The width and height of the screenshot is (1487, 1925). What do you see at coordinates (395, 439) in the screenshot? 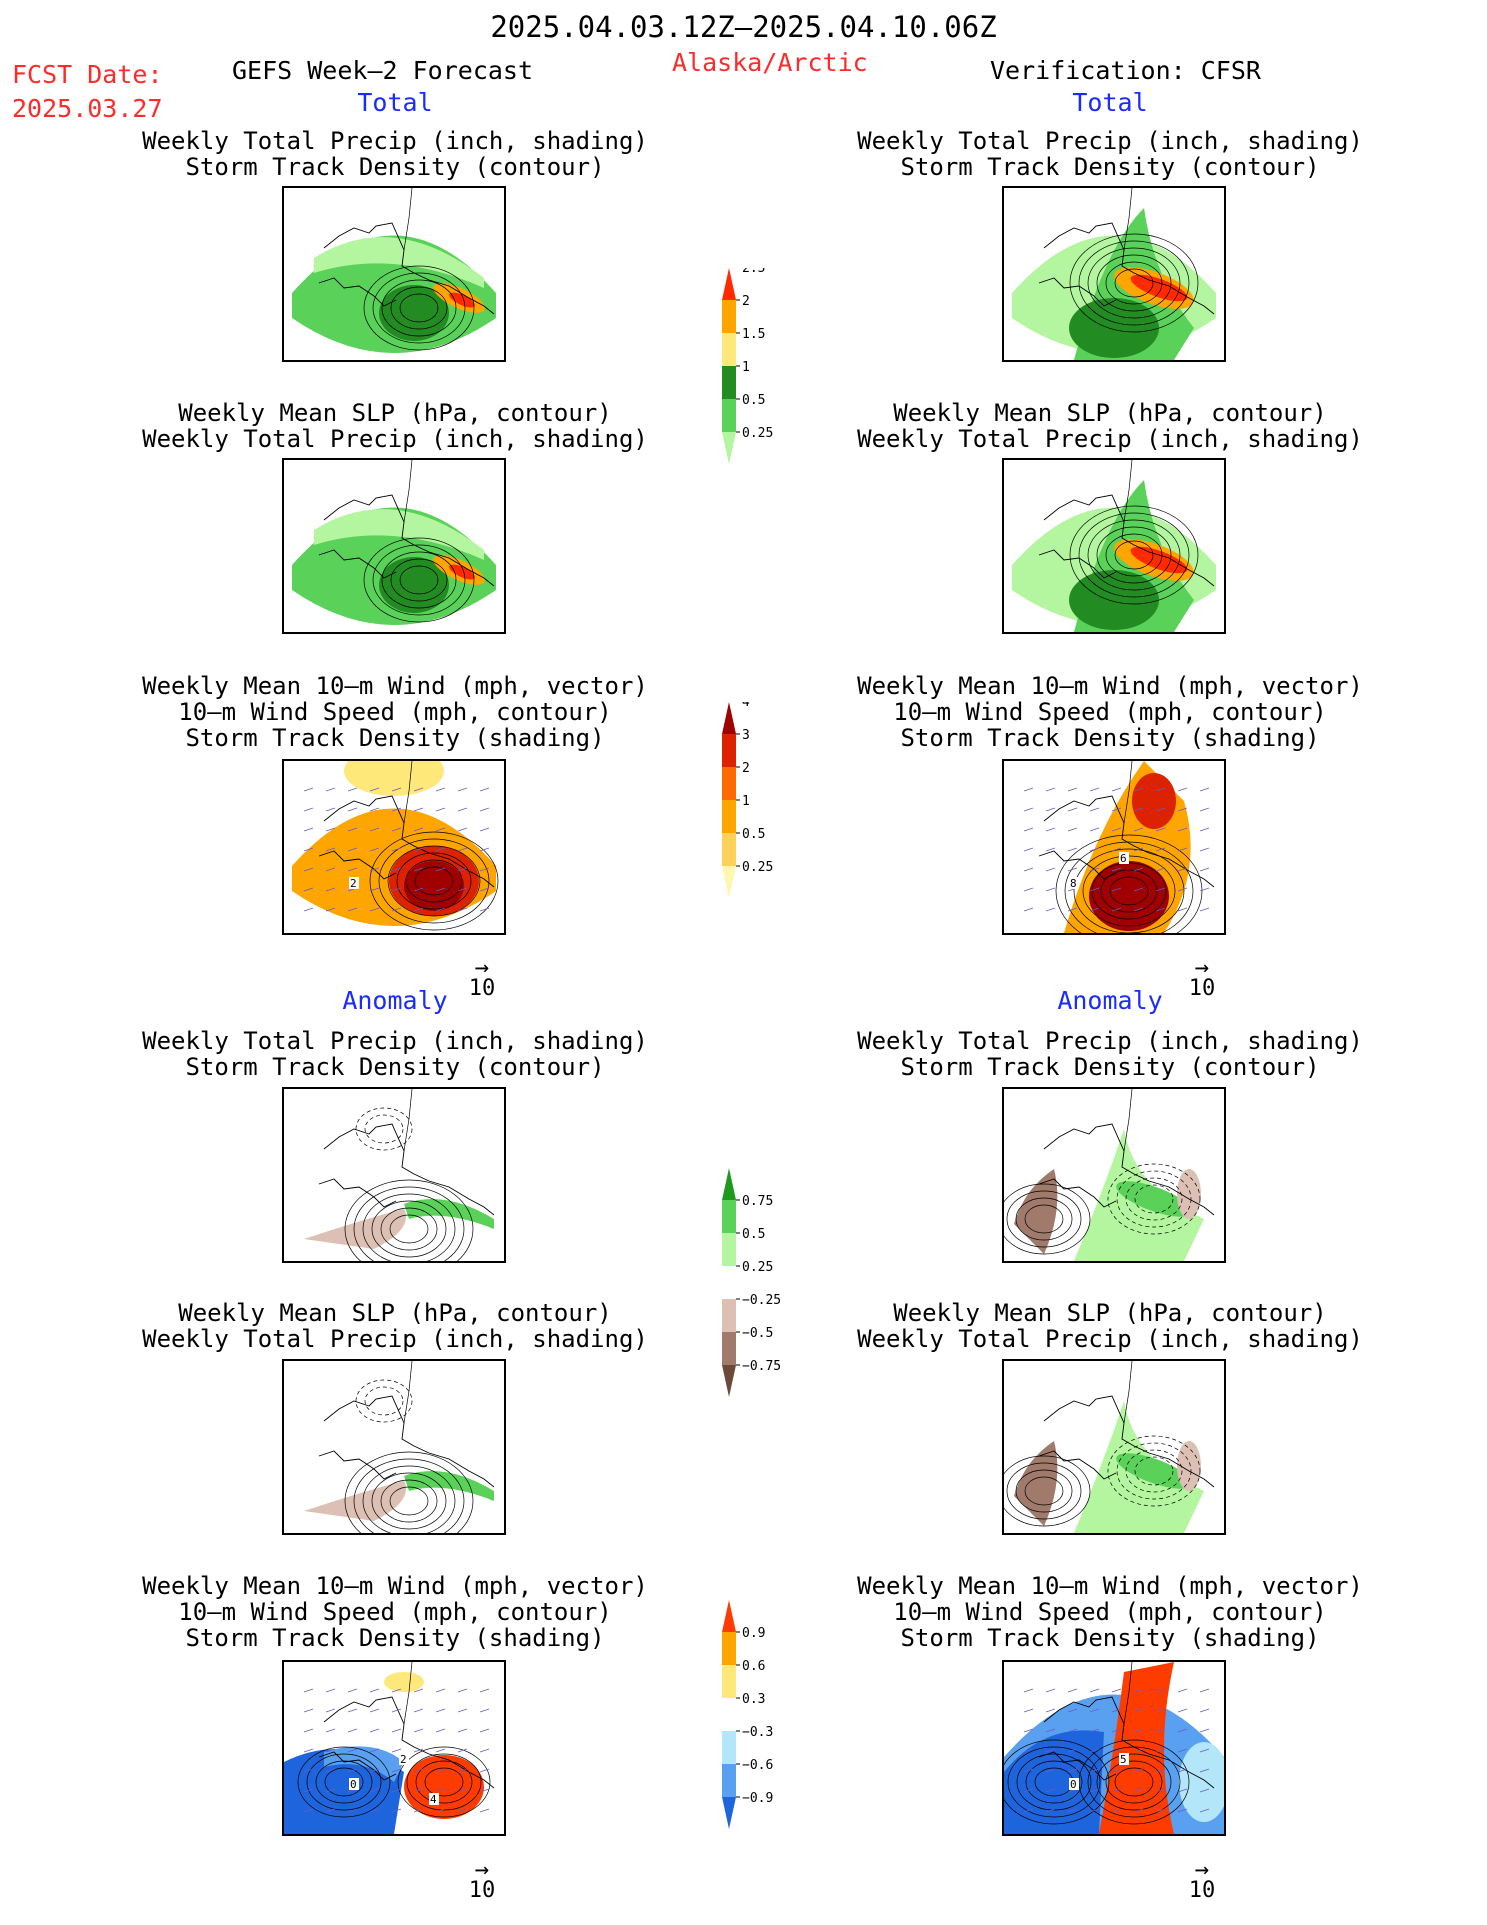
I see `title-line-2: Weekly Total Precip (inch, shading)` at bounding box center [395, 439].